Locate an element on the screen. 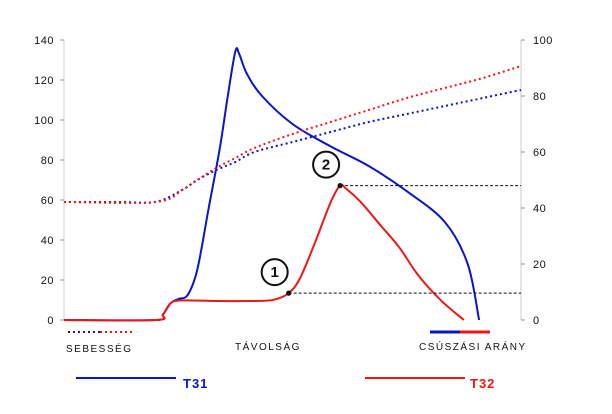 This screenshot has height=414, width=612. left-tick-label: 0 is located at coordinates (50, 321).